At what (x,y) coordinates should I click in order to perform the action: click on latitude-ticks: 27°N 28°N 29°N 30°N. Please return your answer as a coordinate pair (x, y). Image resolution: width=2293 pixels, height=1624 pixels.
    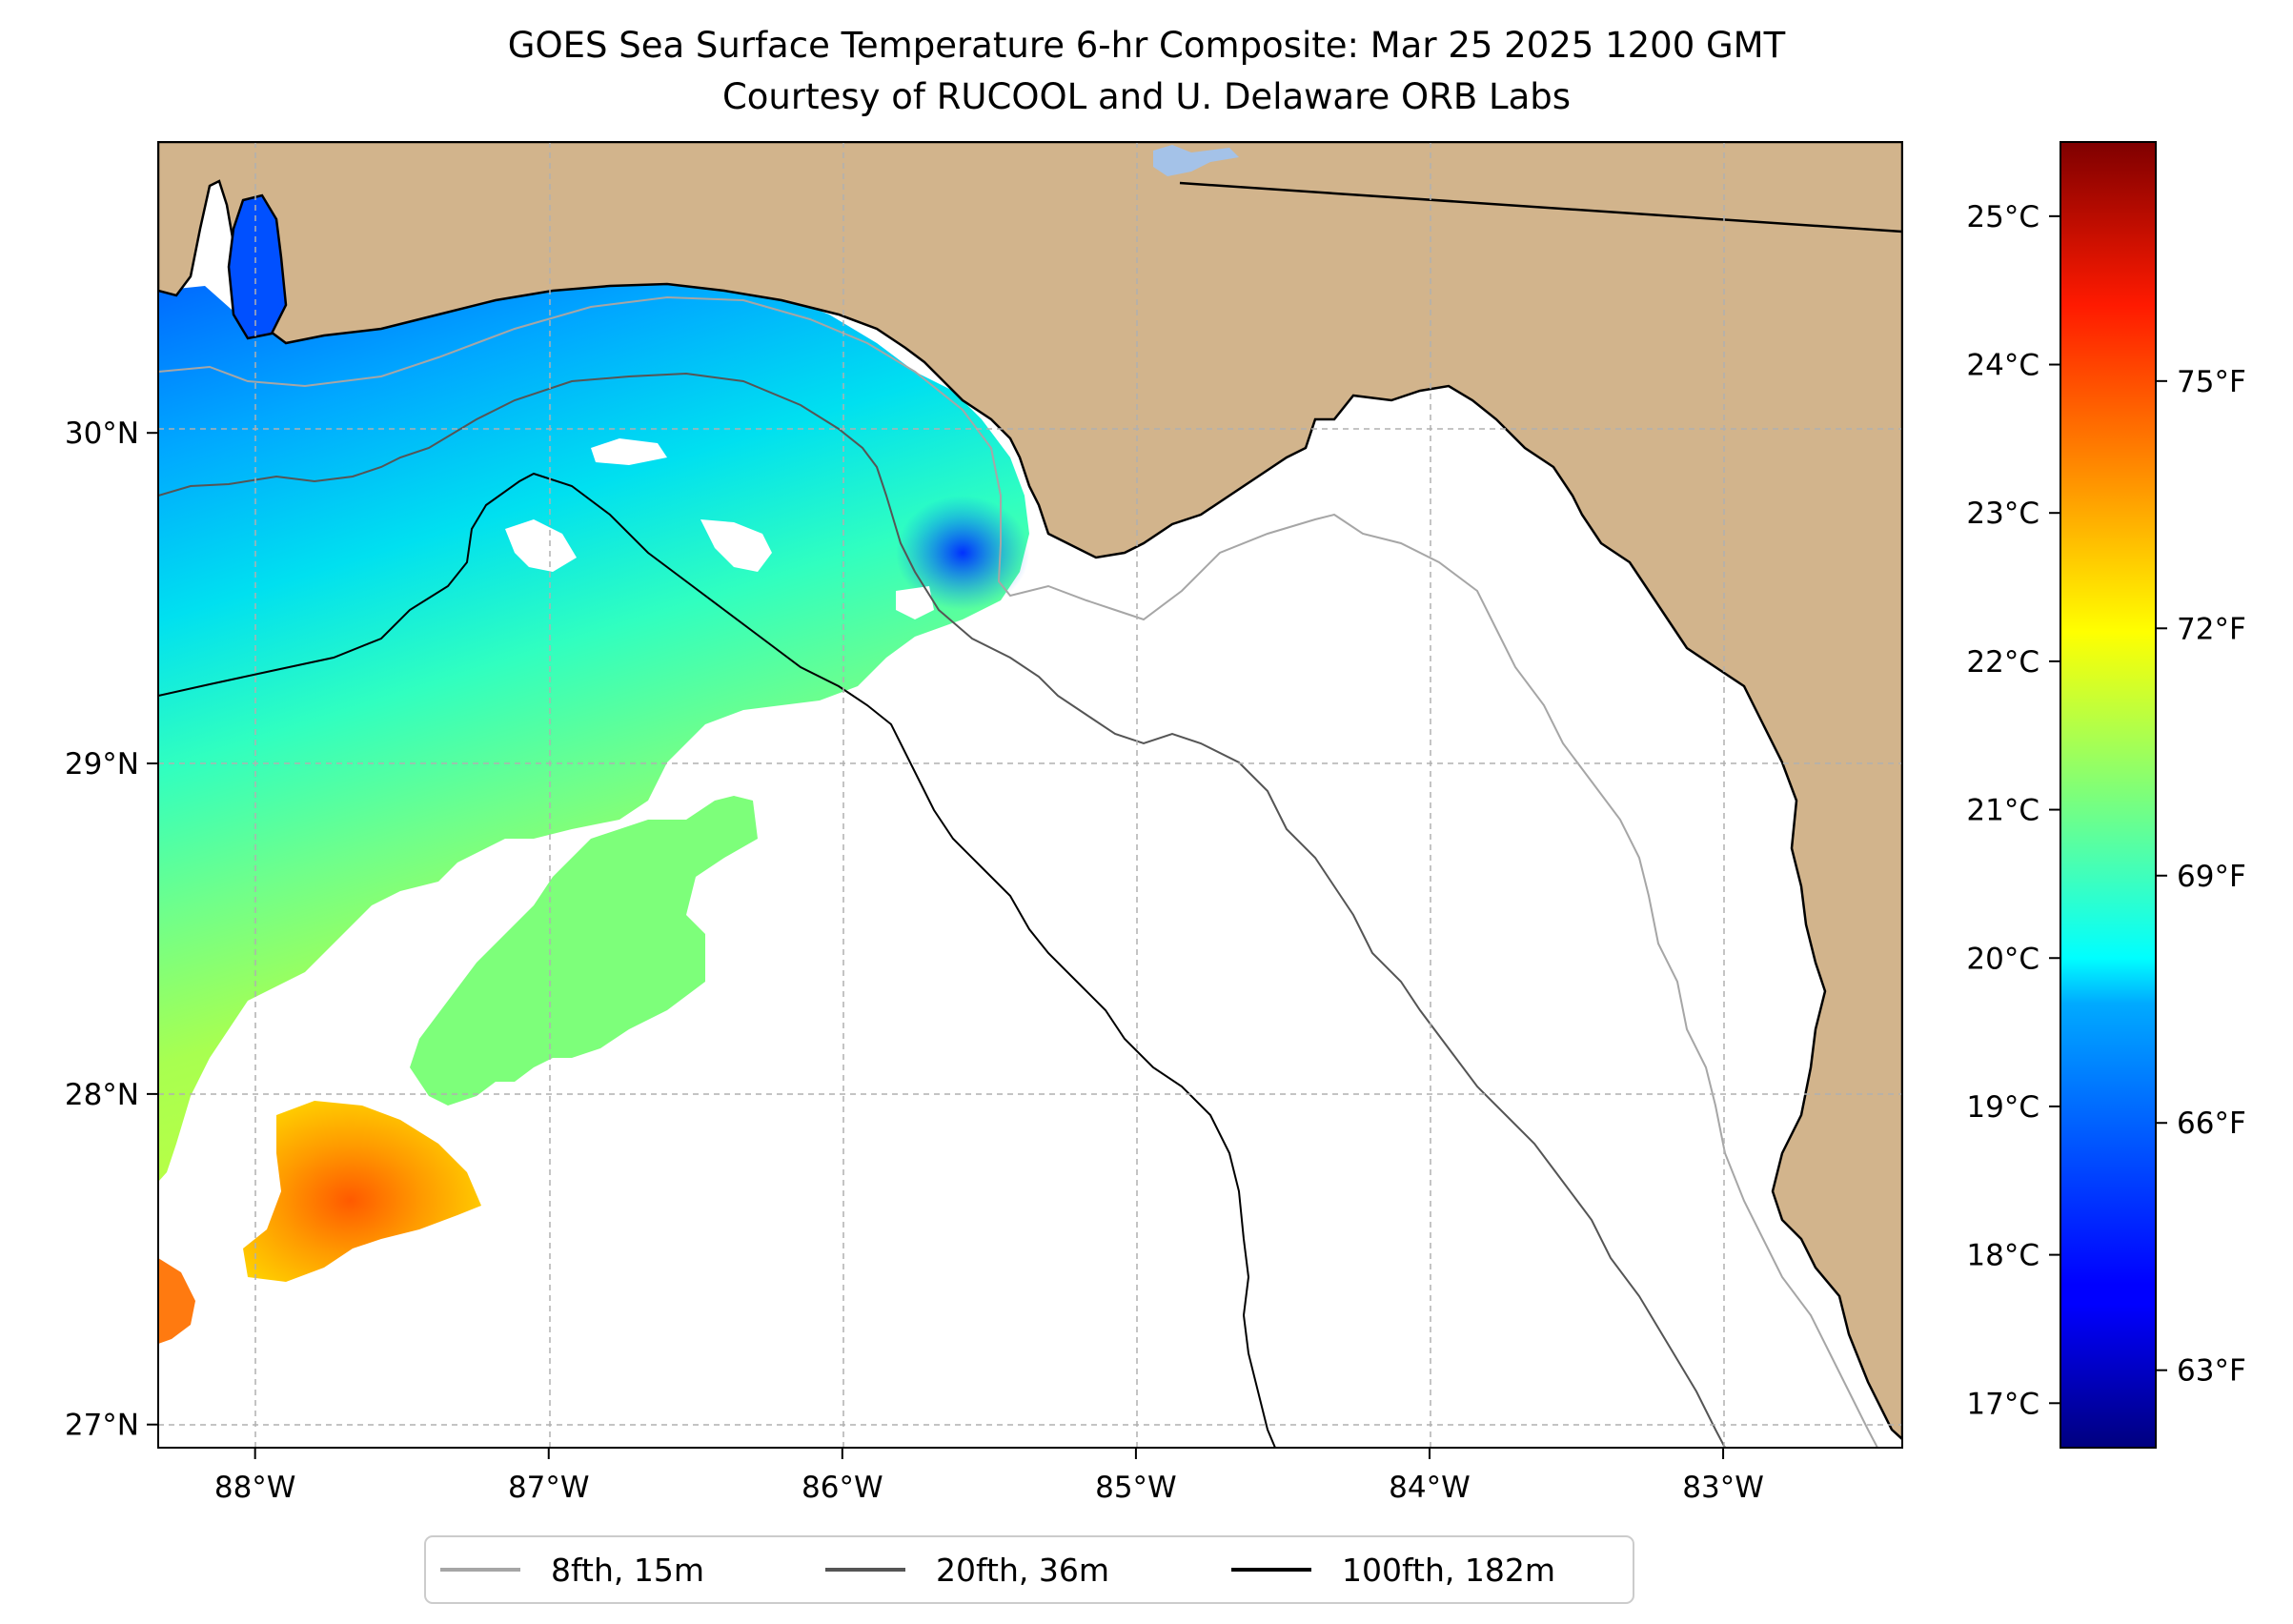
    Looking at the image, I should click on (112, 929).